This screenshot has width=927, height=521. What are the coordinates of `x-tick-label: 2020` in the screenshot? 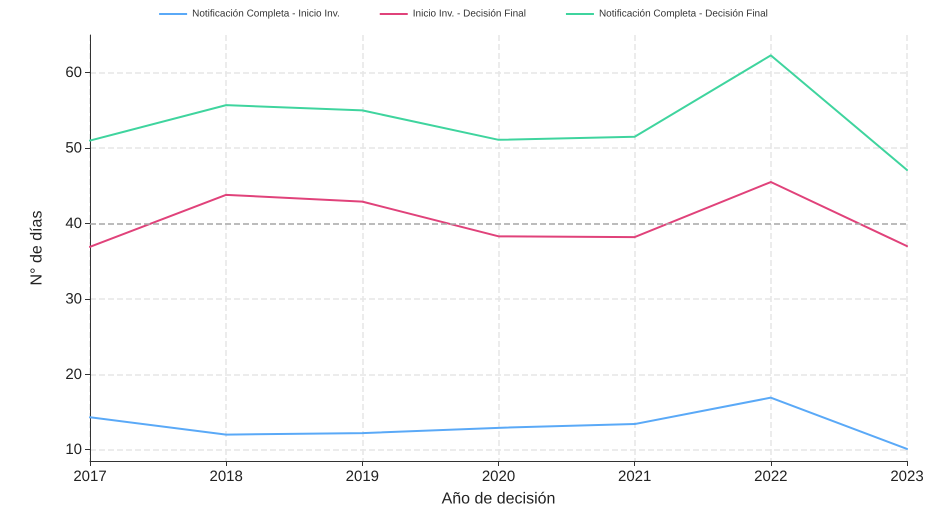 It's located at (499, 476).